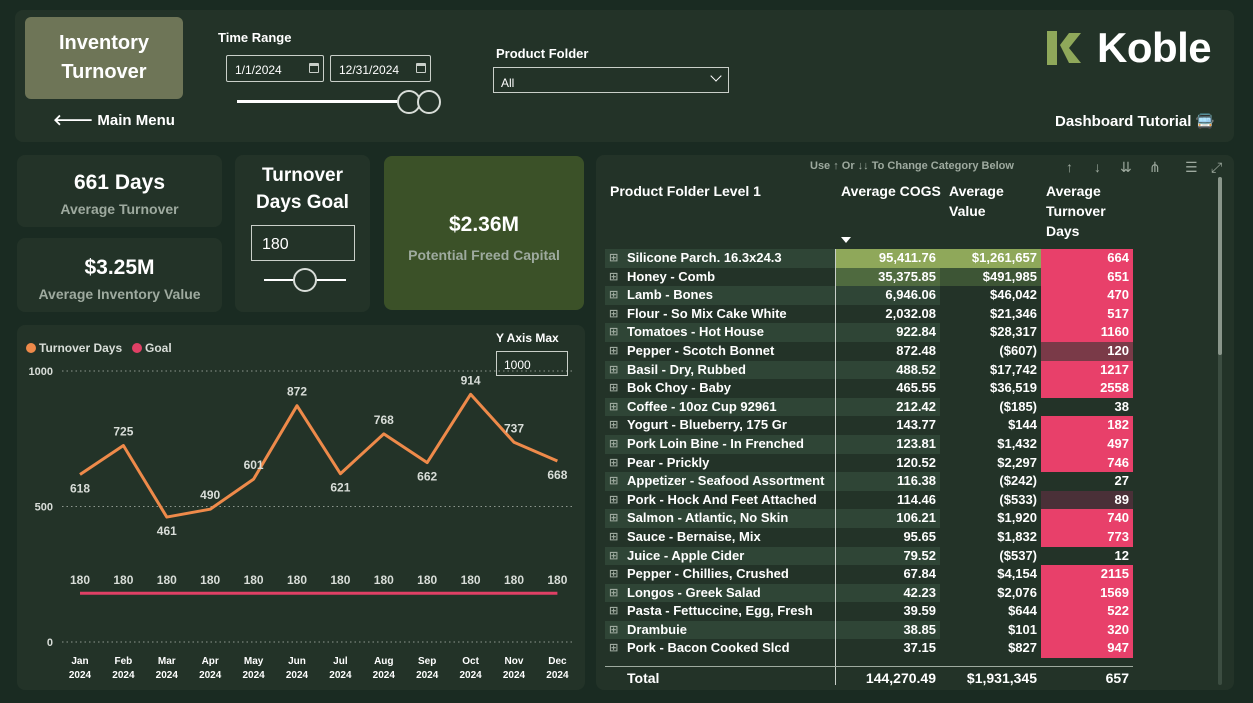 The width and height of the screenshot is (1253, 703). I want to click on table-row: Longos - Greek Salad ⊞ 42.23 $2,076 1569, so click(869, 593).